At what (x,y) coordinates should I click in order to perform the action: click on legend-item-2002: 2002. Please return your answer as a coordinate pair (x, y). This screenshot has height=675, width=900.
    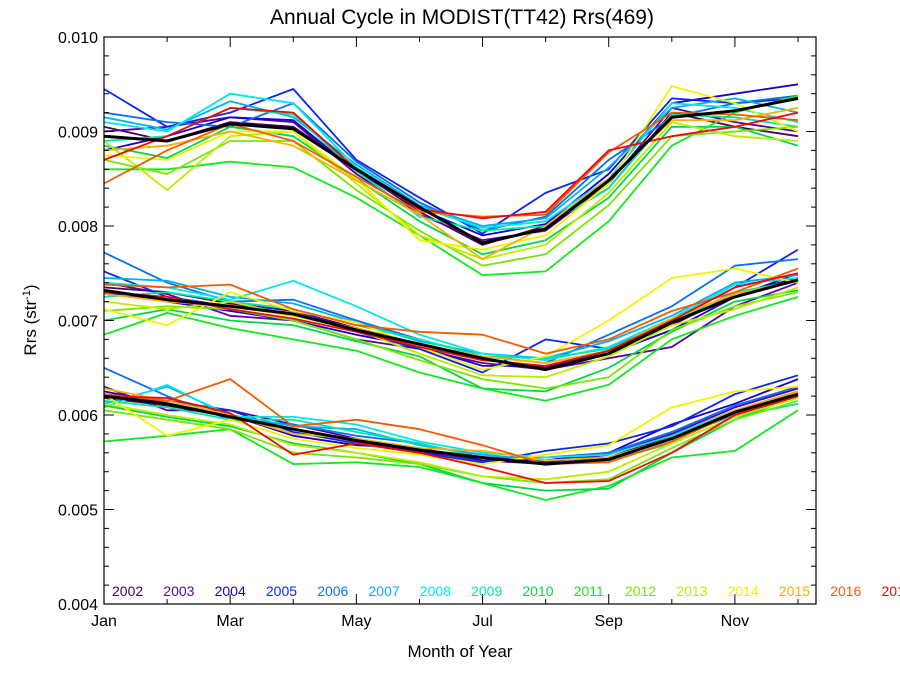
    Looking at the image, I should click on (127, 591).